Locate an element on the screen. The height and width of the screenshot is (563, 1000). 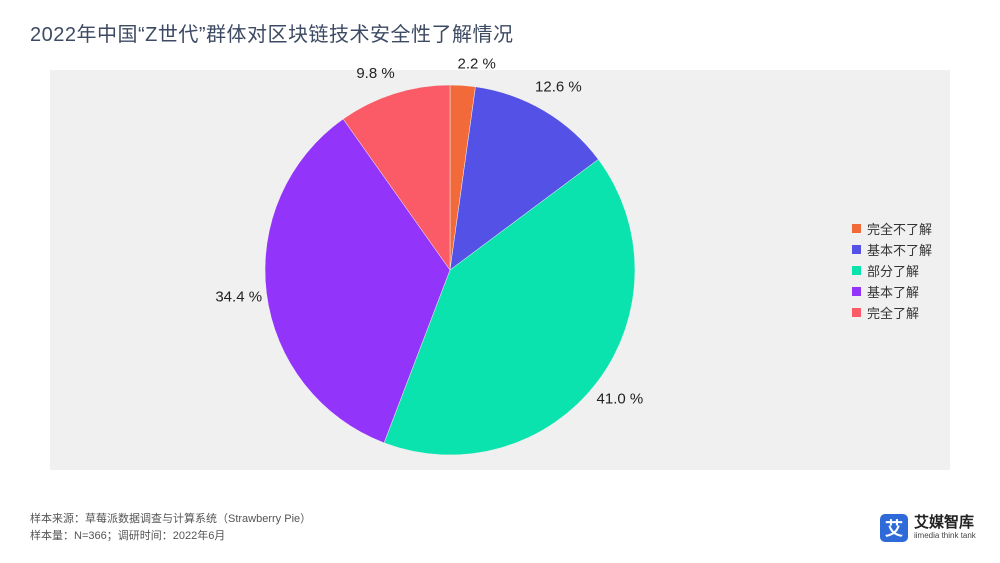
brand-icon: 艾 is located at coordinates (894, 528).